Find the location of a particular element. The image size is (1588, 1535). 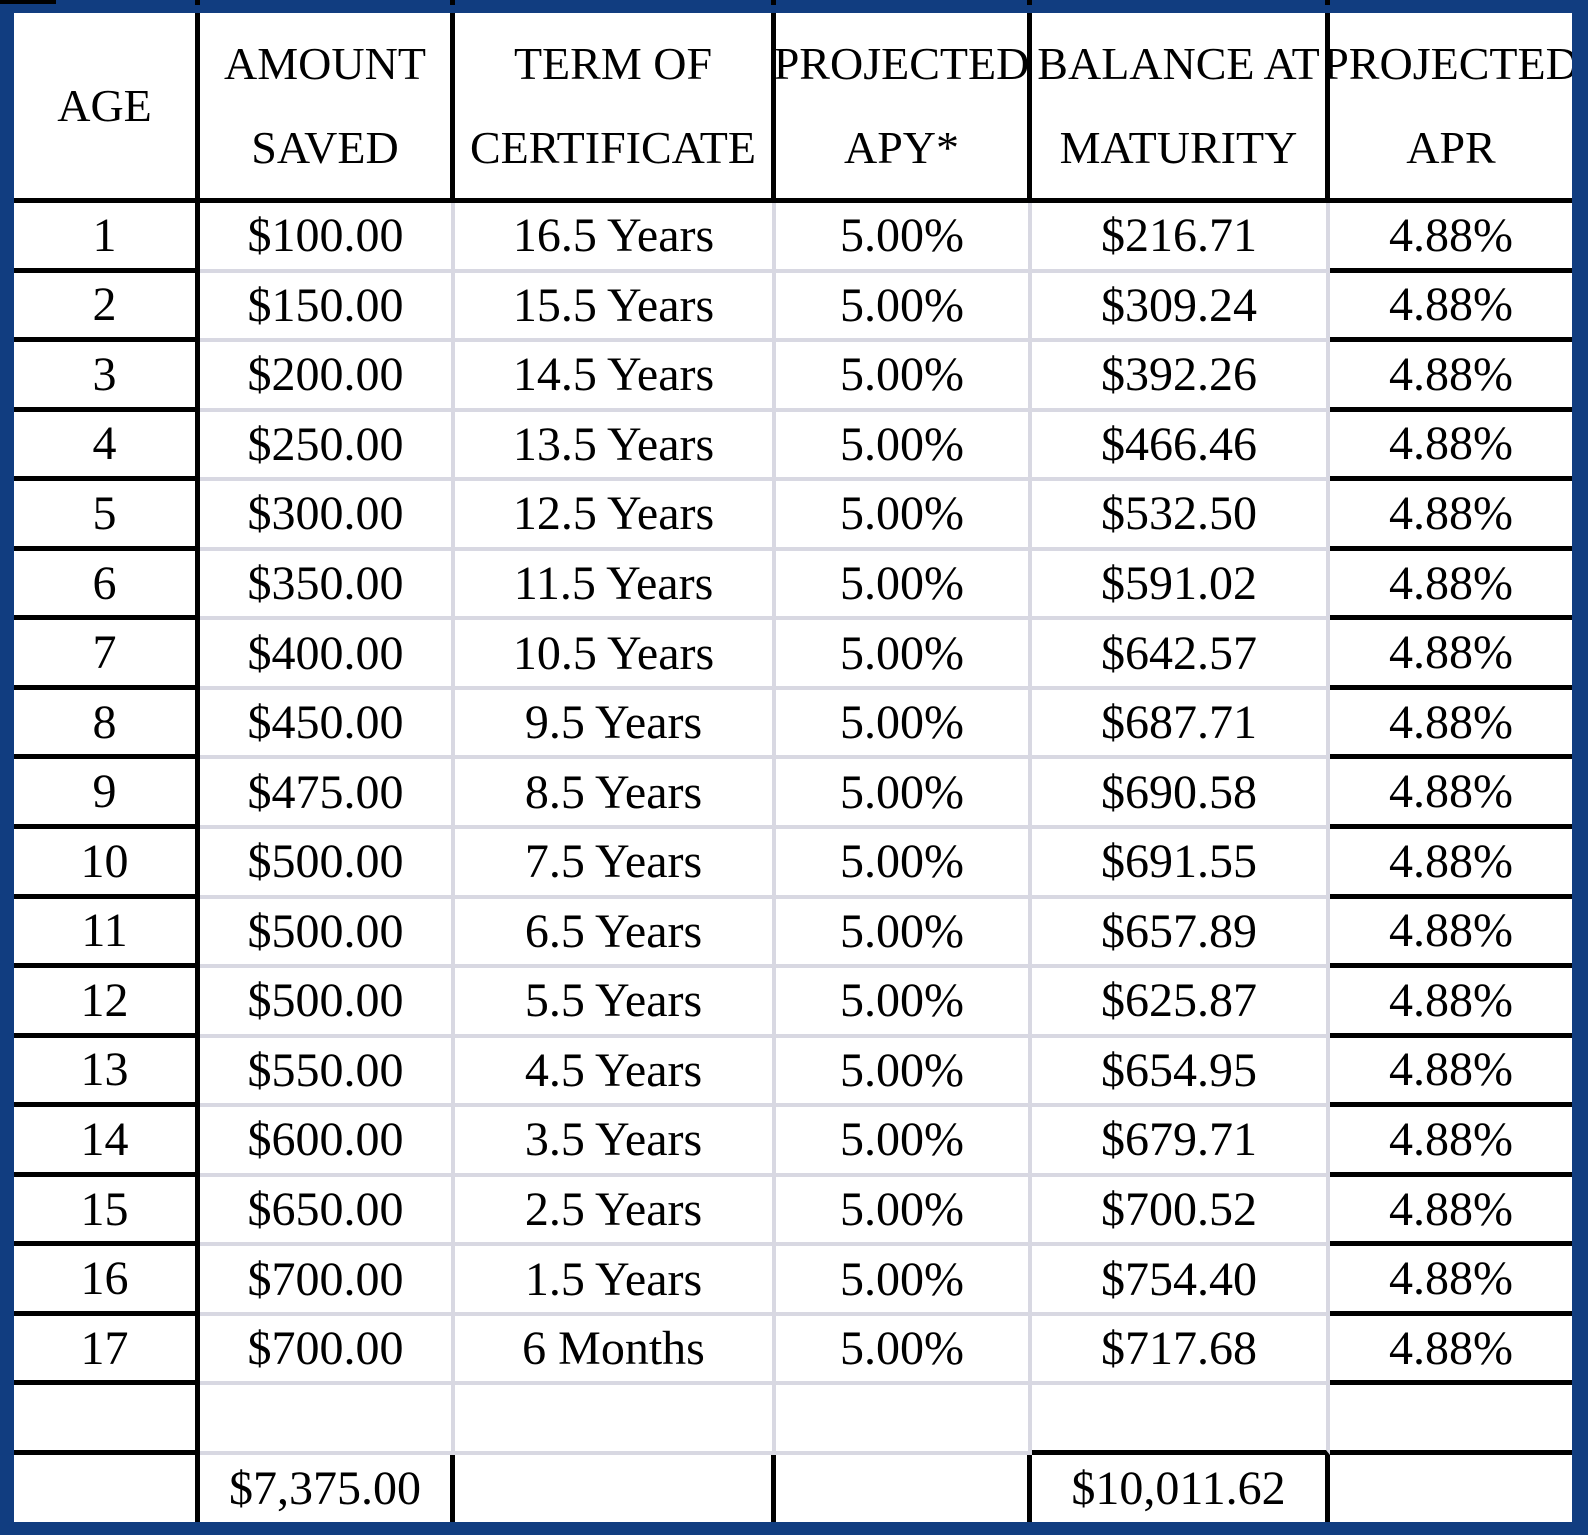

row-7-term-cell: 10.5 Years is located at coordinates (615, 655).